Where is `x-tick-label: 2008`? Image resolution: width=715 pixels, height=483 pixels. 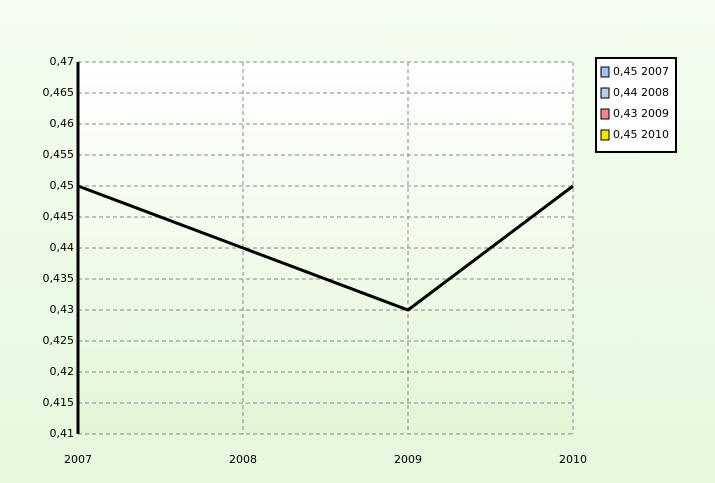 x-tick-label: 2008 is located at coordinates (243, 459).